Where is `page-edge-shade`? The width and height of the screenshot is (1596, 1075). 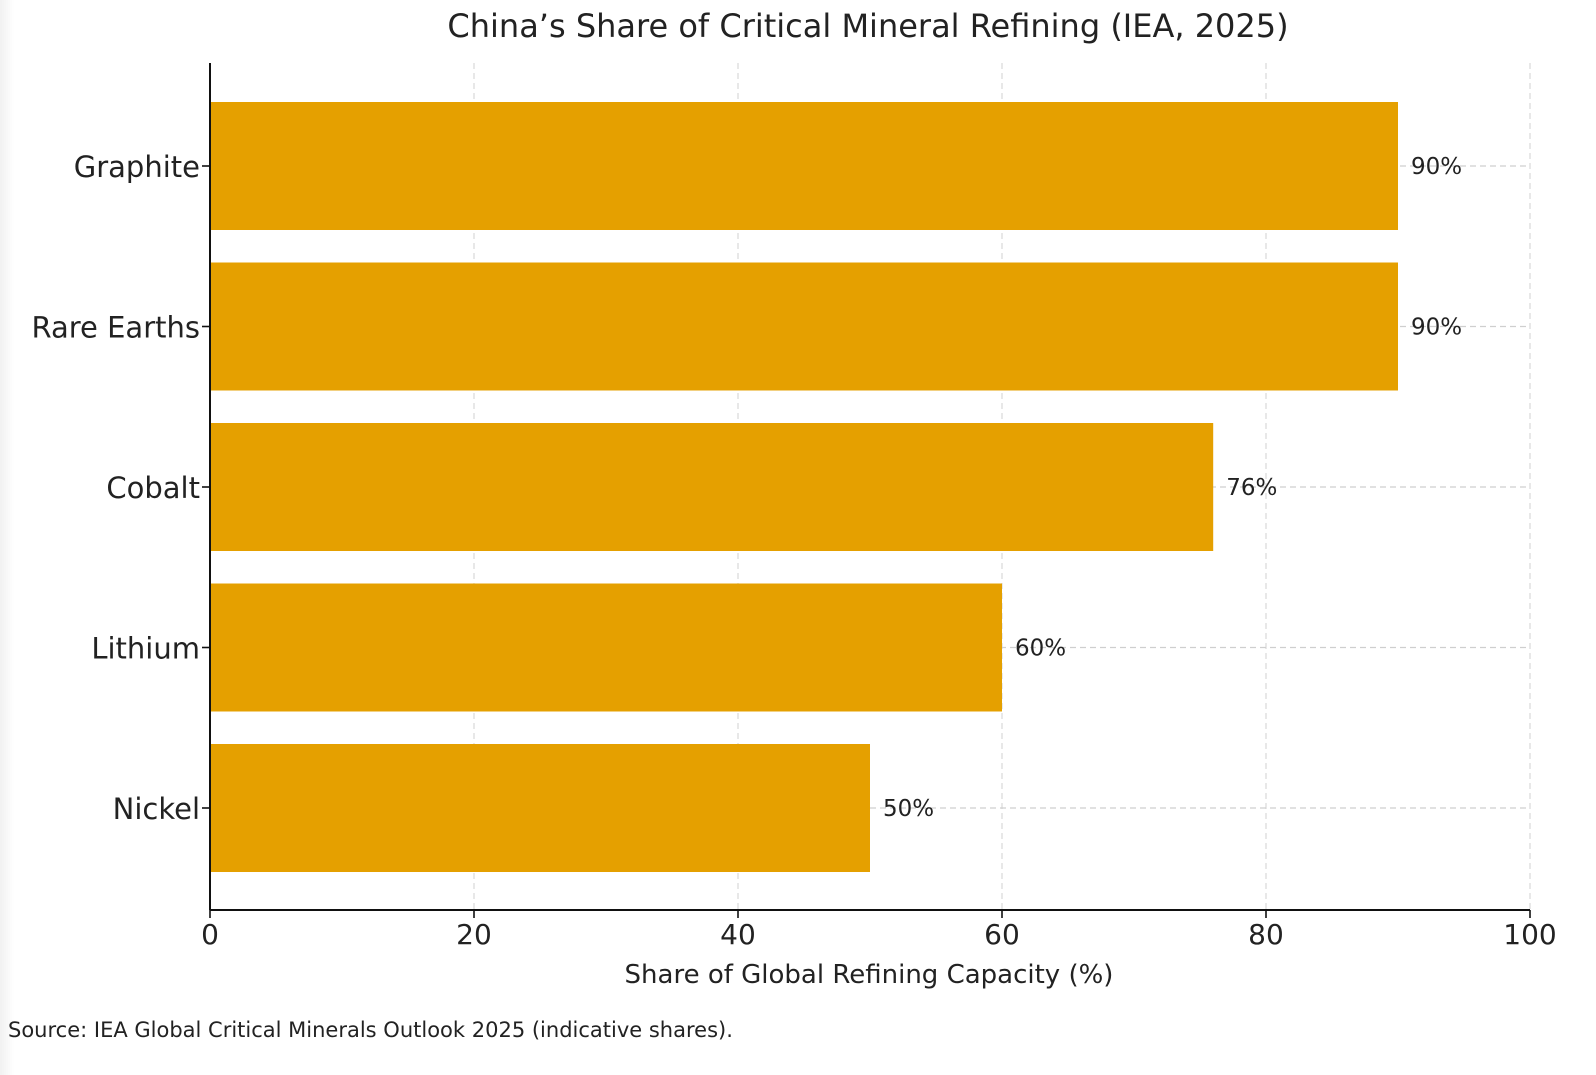 page-edge-shade is located at coordinates (7, 537).